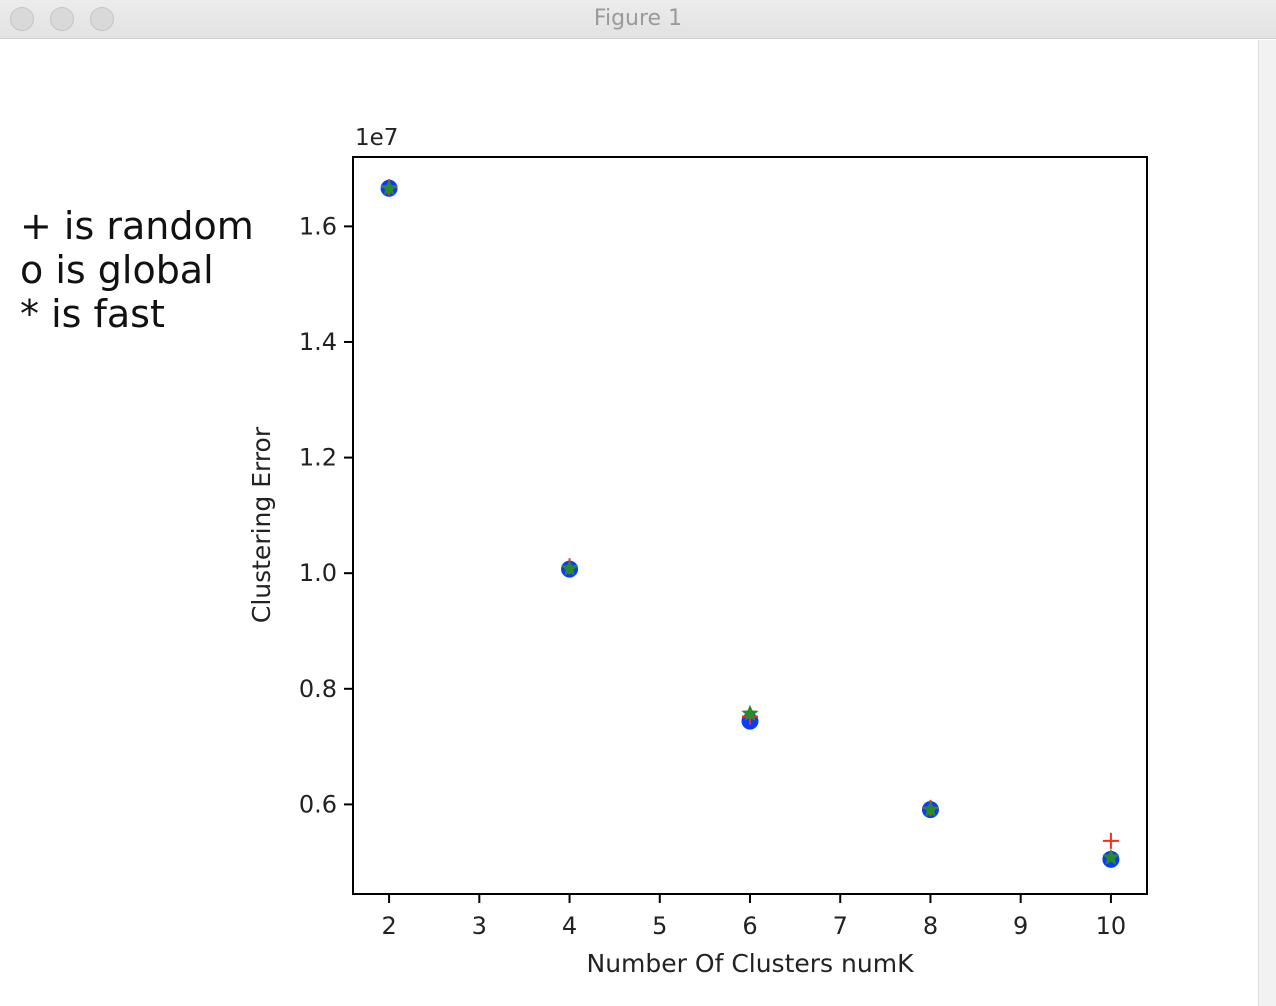  I want to click on x-tick-label: 7, so click(840, 926).